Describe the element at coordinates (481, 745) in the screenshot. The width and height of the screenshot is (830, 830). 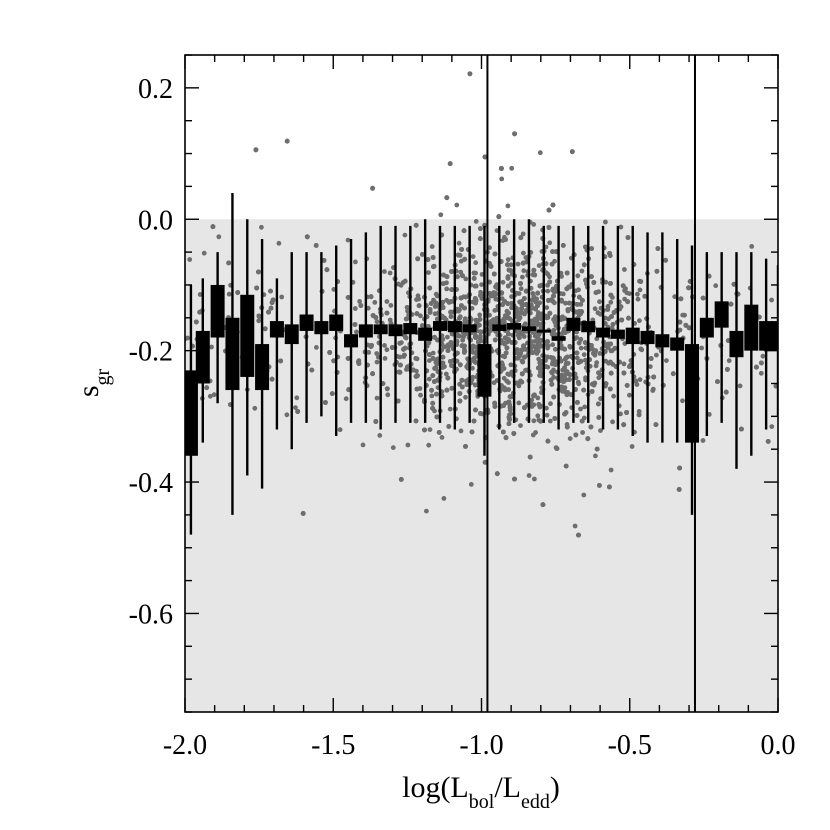
I see `x-tick-label: -1.0` at that location.